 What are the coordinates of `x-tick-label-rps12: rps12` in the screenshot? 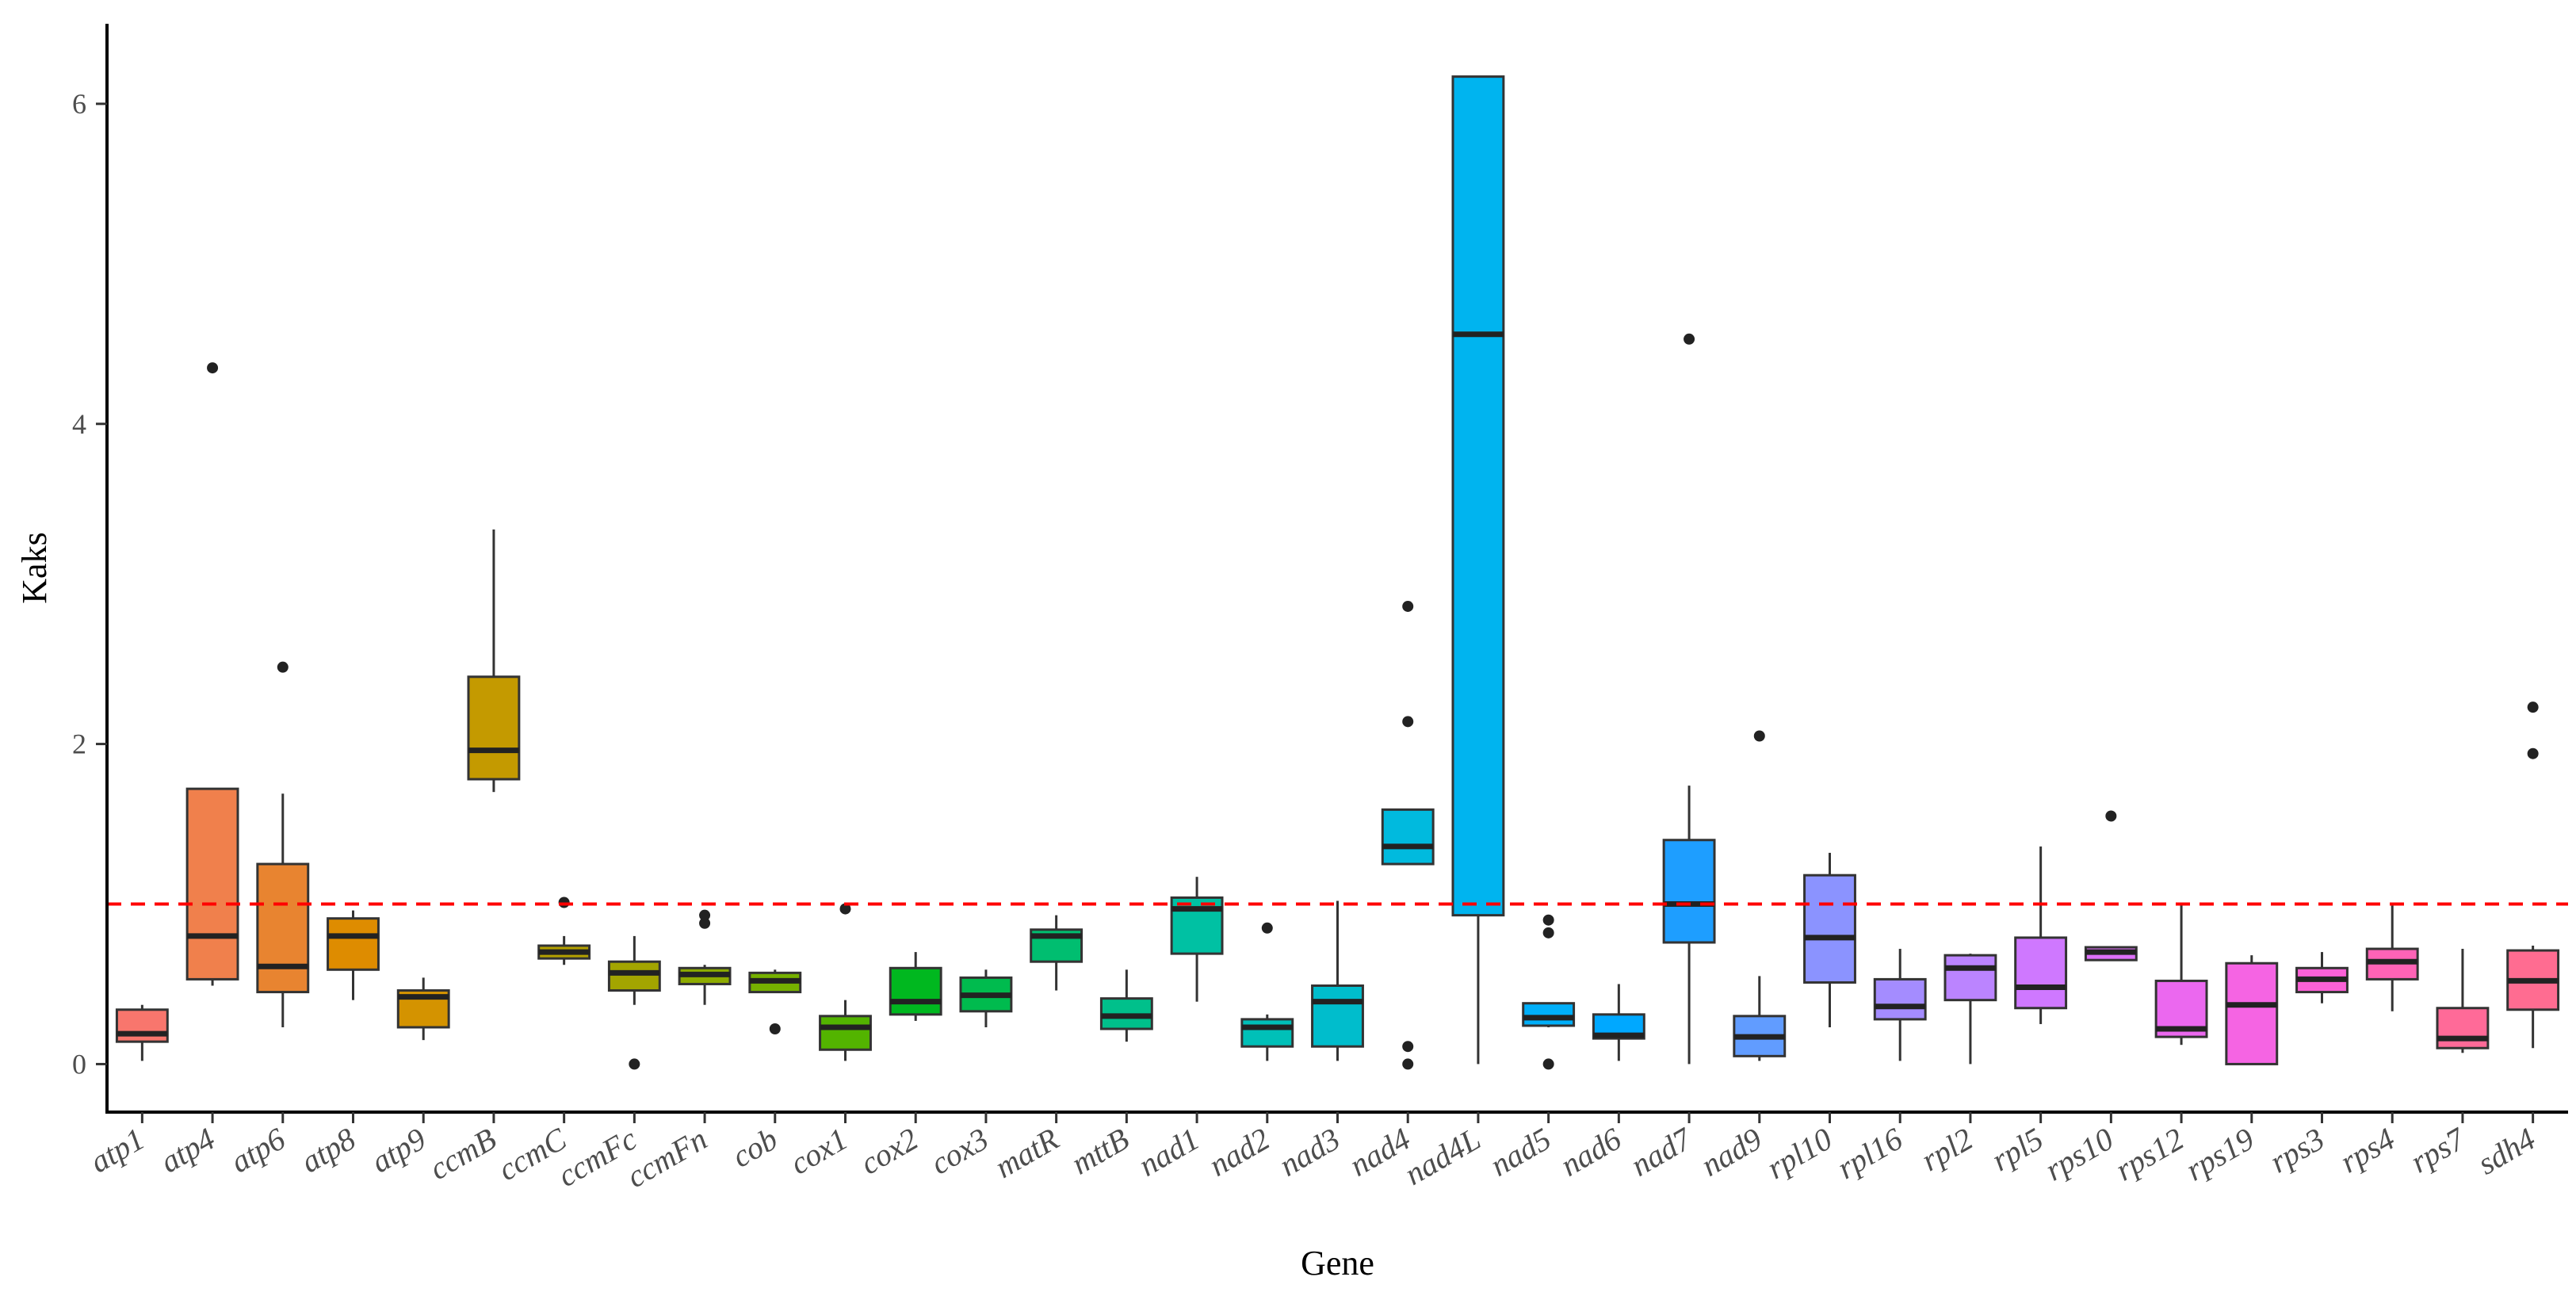 It's located at (2149, 1155).